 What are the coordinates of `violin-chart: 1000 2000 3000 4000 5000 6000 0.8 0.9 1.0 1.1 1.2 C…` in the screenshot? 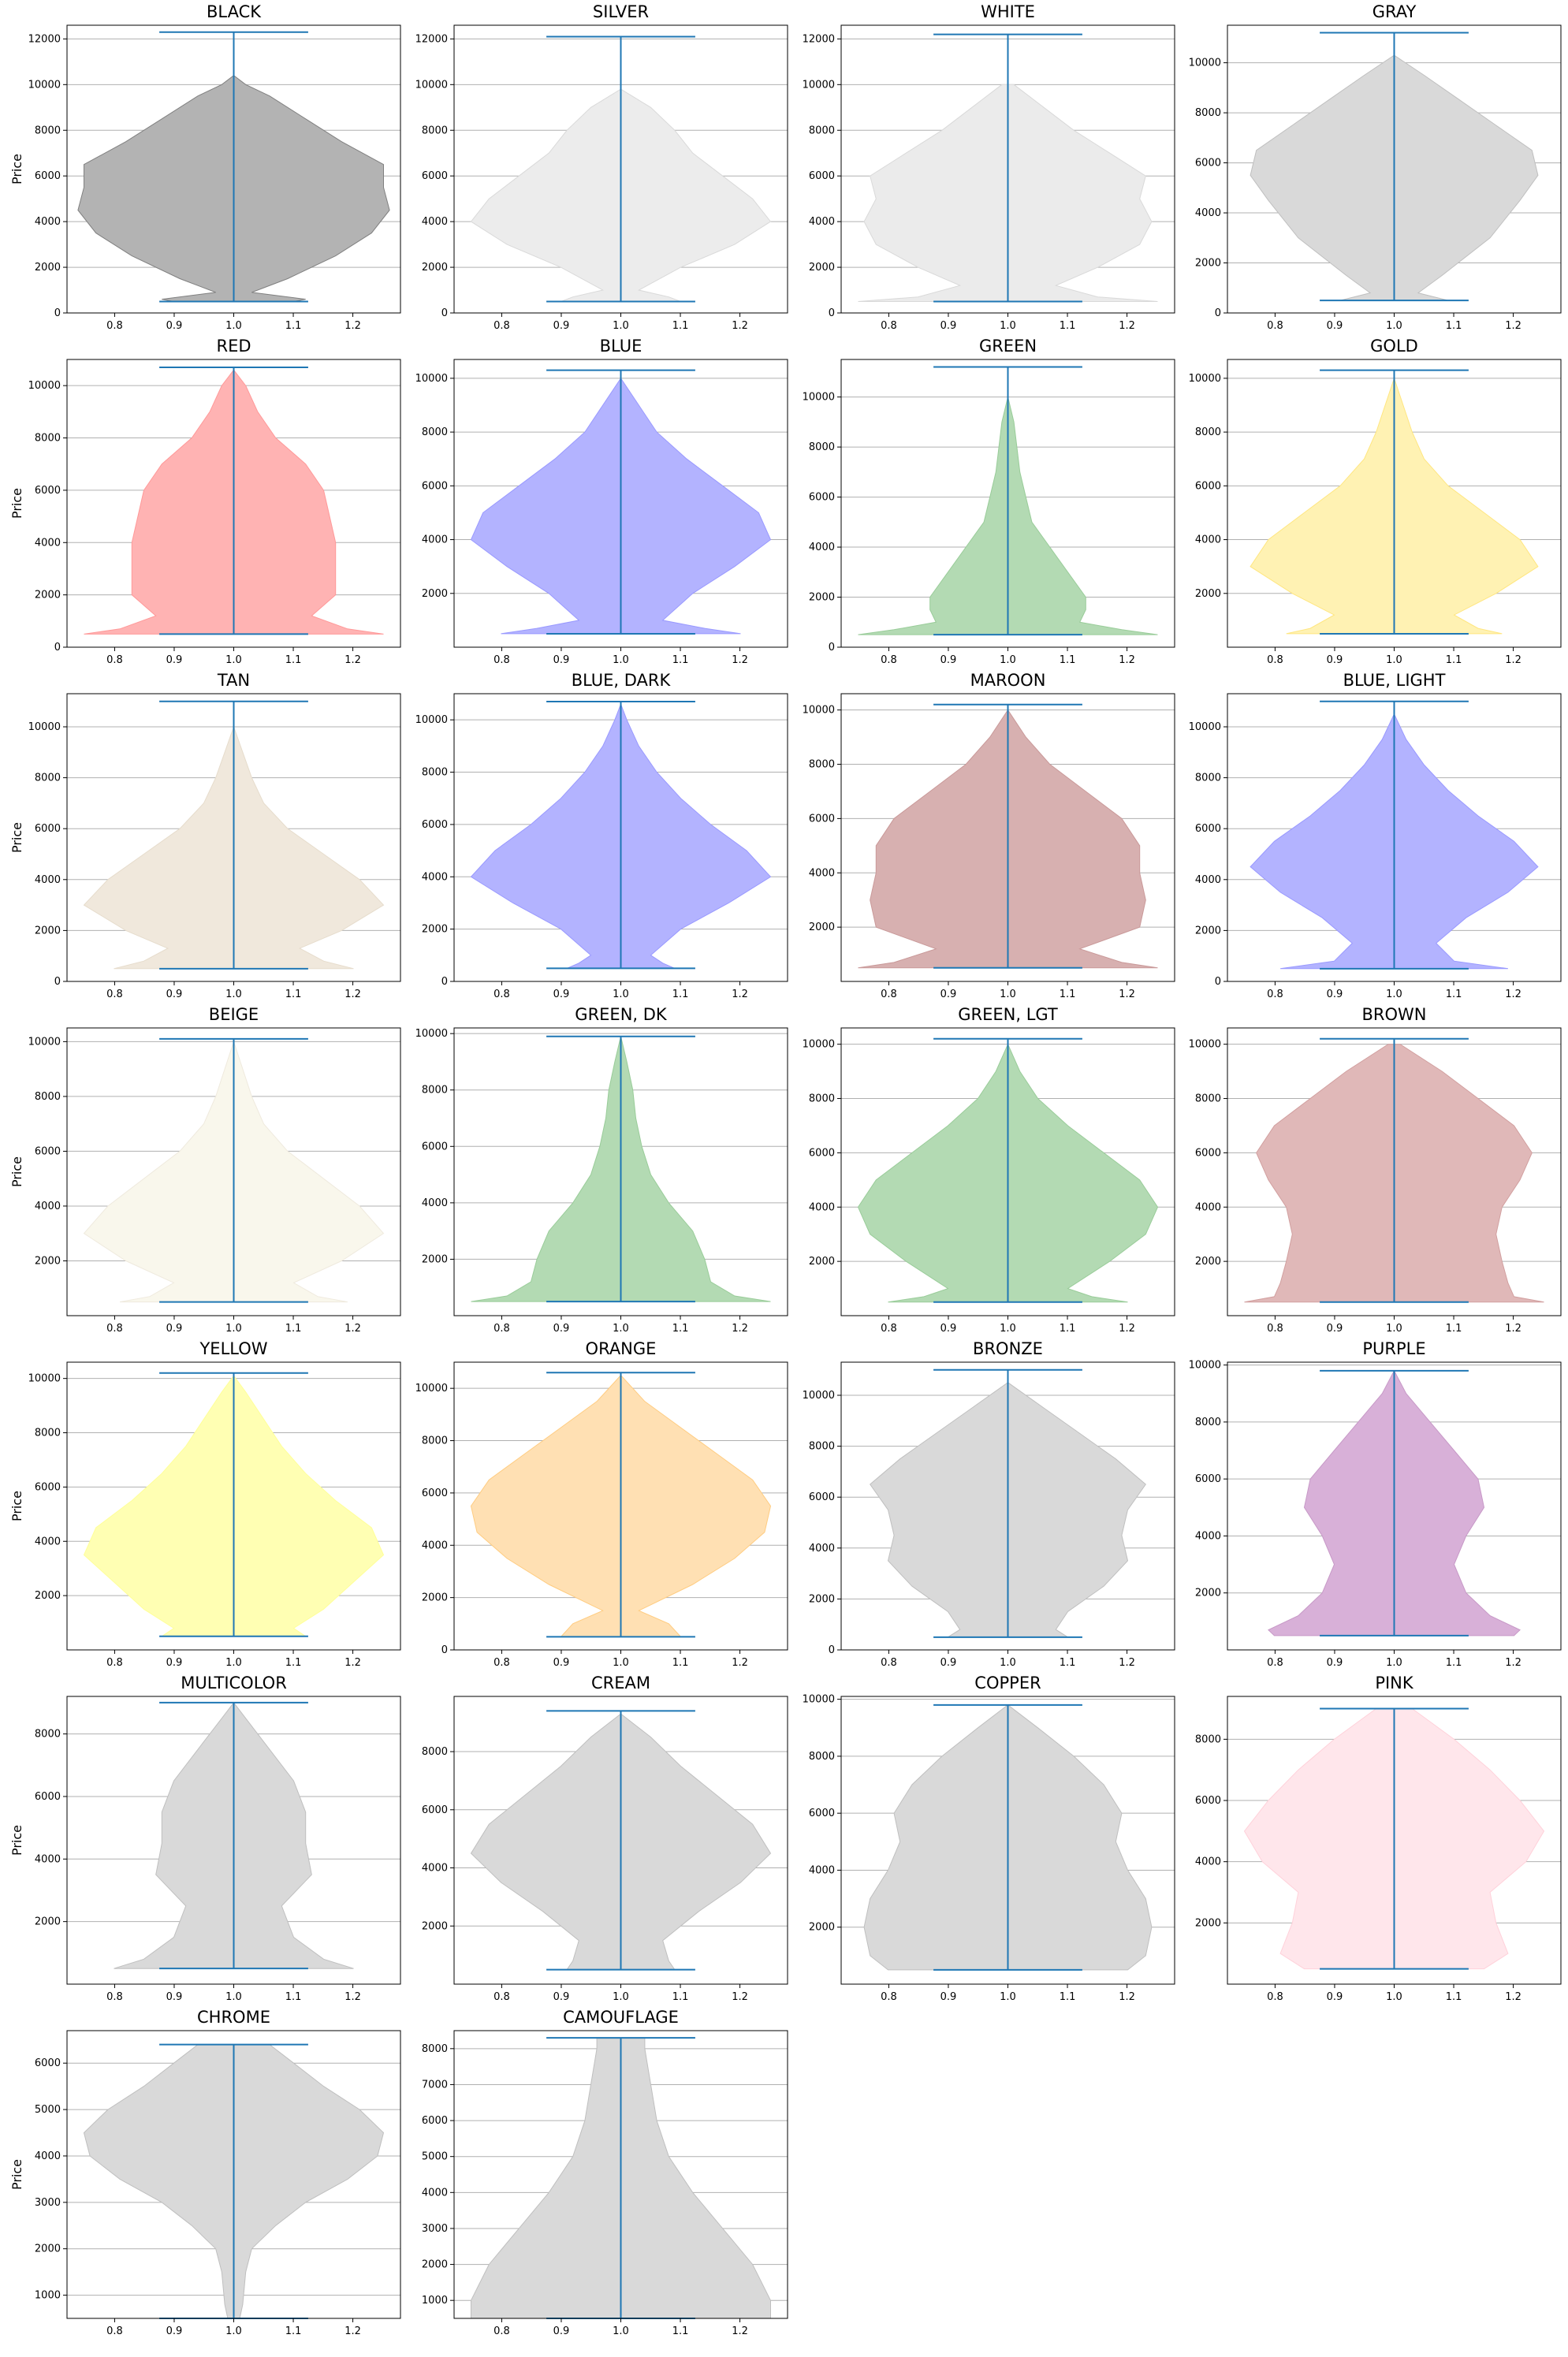 It's located at (205, 2173).